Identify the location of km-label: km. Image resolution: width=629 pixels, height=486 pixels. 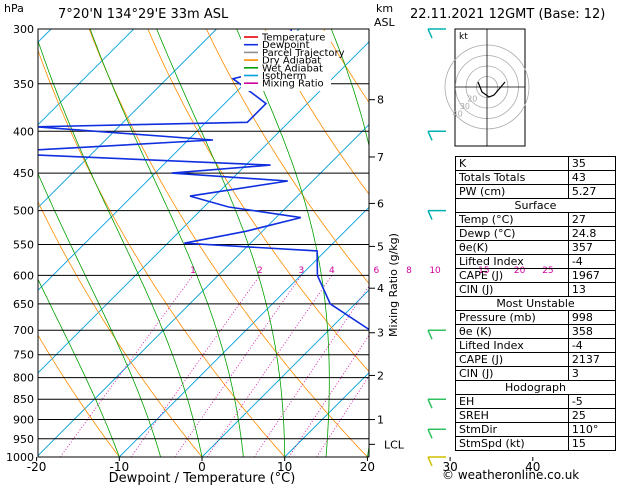
(385, 8).